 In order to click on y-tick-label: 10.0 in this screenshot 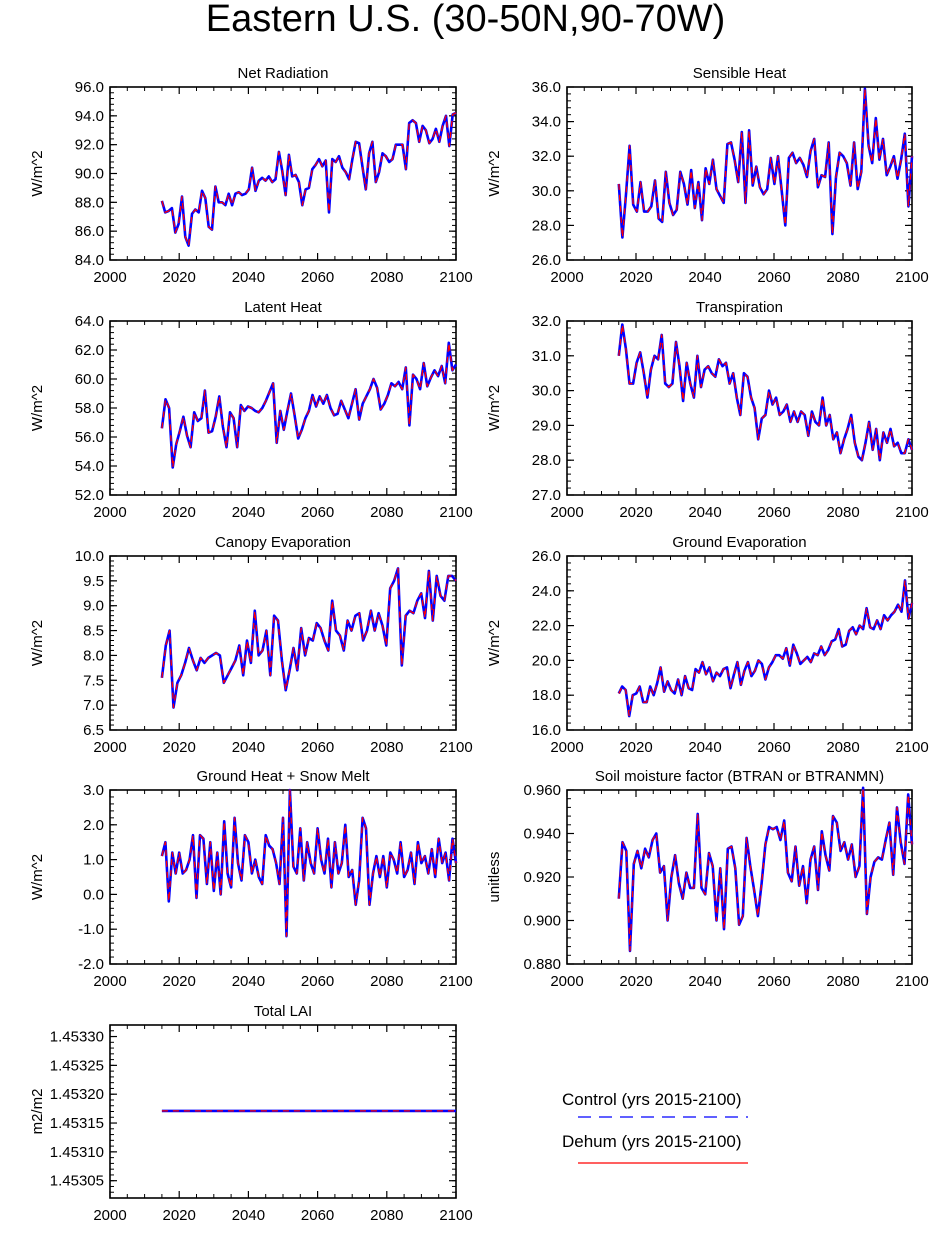, I will do `click(89, 556)`.